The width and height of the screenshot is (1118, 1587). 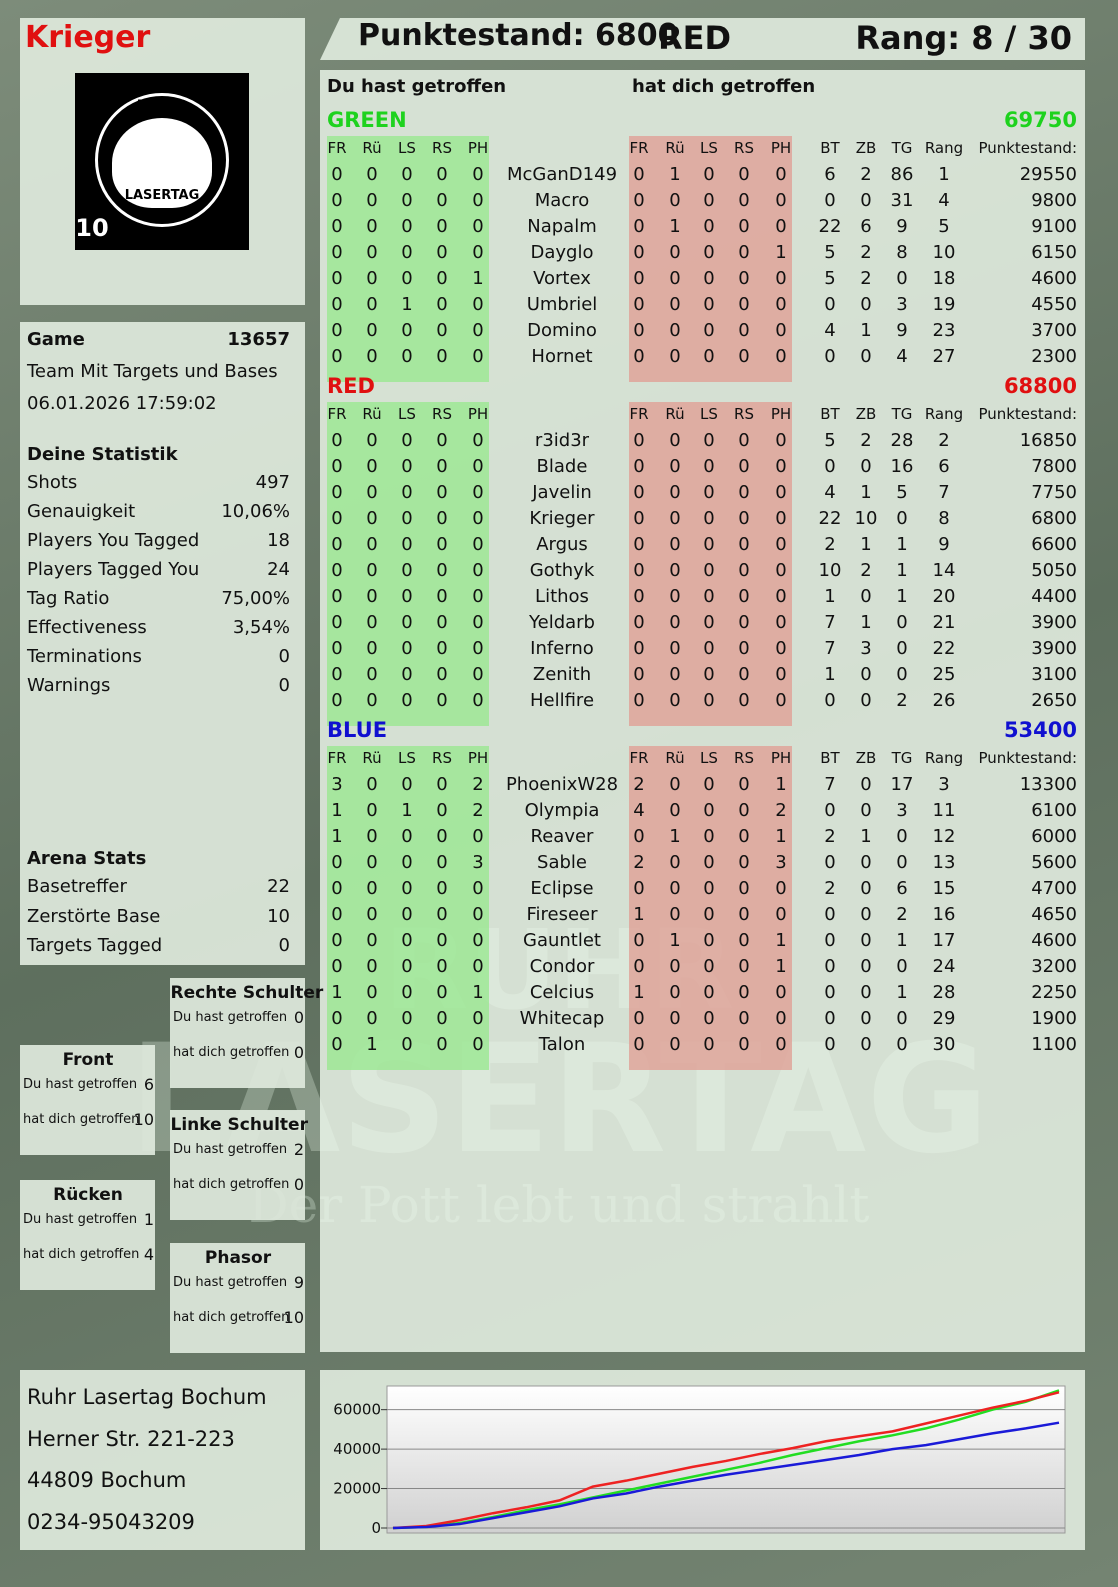 What do you see at coordinates (944, 992) in the screenshot?
I see `stat-cell: 28` at bounding box center [944, 992].